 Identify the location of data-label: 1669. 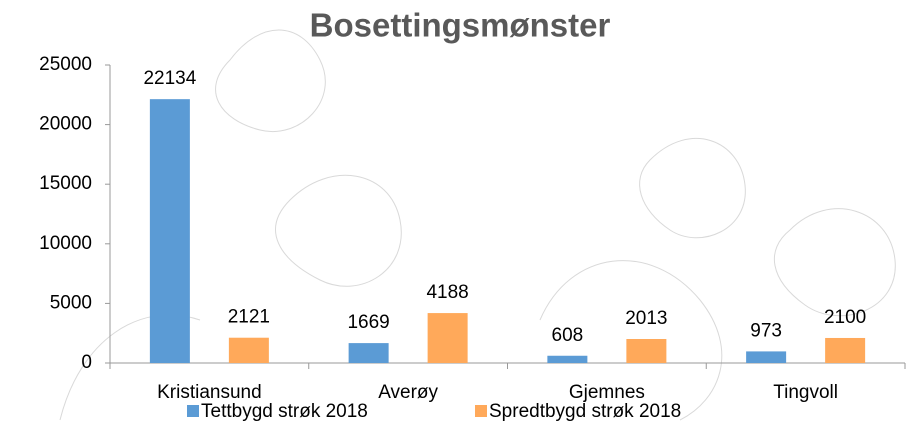
(368, 322).